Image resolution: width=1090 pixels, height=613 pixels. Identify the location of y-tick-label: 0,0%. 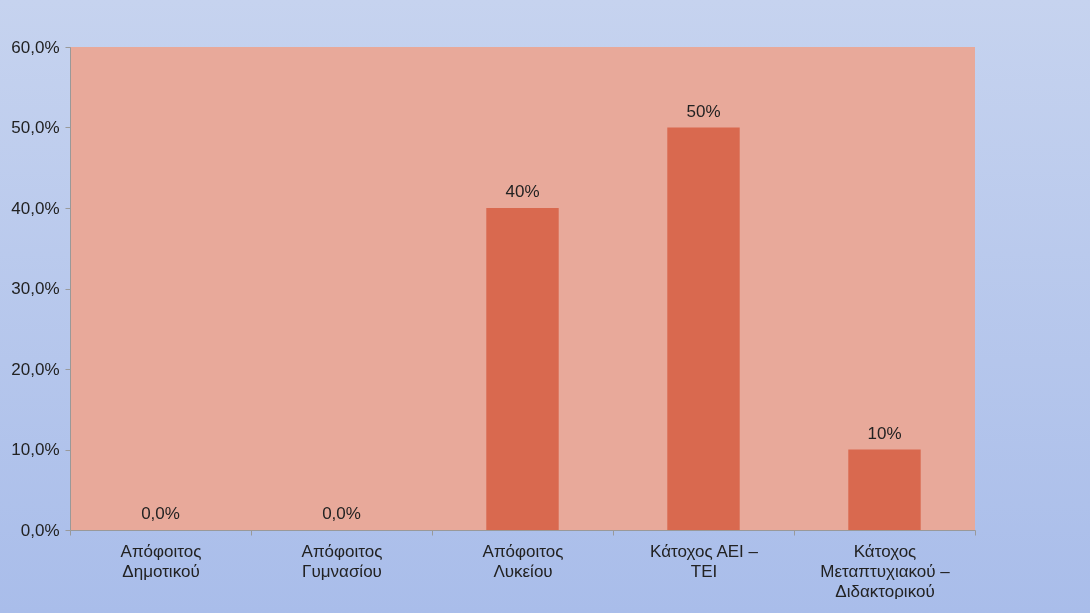
(40, 530).